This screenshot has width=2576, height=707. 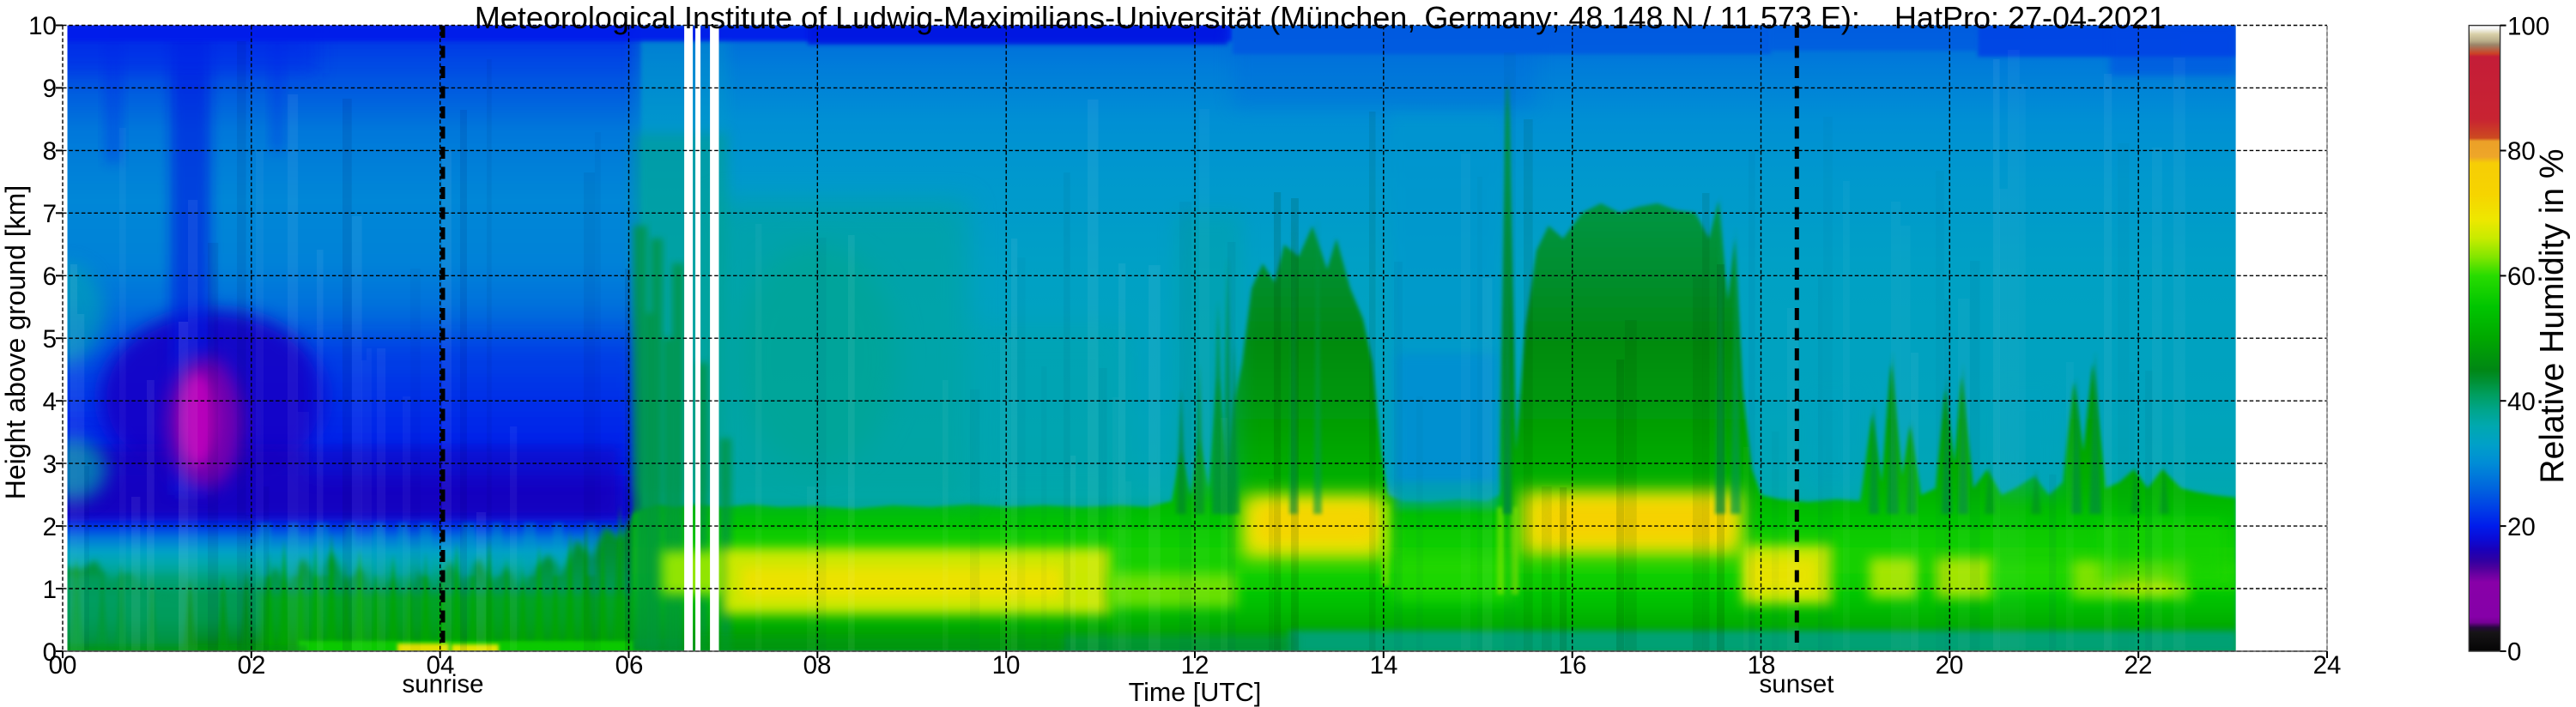 What do you see at coordinates (1195, 692) in the screenshot?
I see `svg-text: Time [UTC]` at bounding box center [1195, 692].